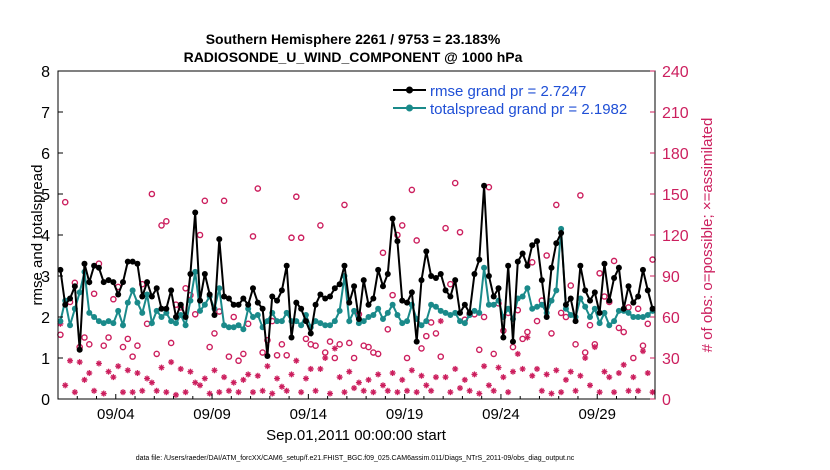 The width and height of the screenshot is (830, 470). Describe the element at coordinates (356, 435) in the screenshot. I see `x-axis-label: Sep.01,2011 00:00:00 start` at that location.